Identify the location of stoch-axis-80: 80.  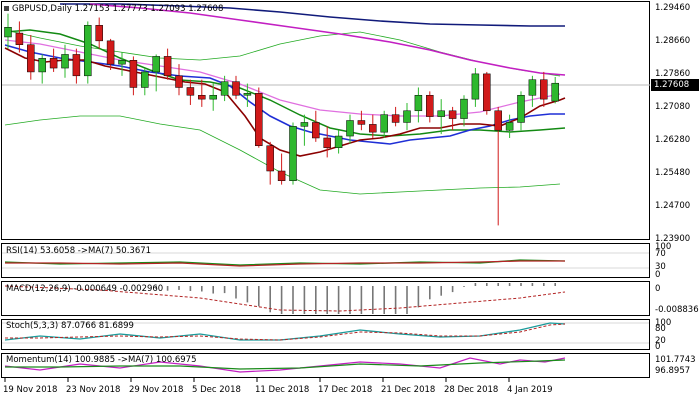
(660, 329).